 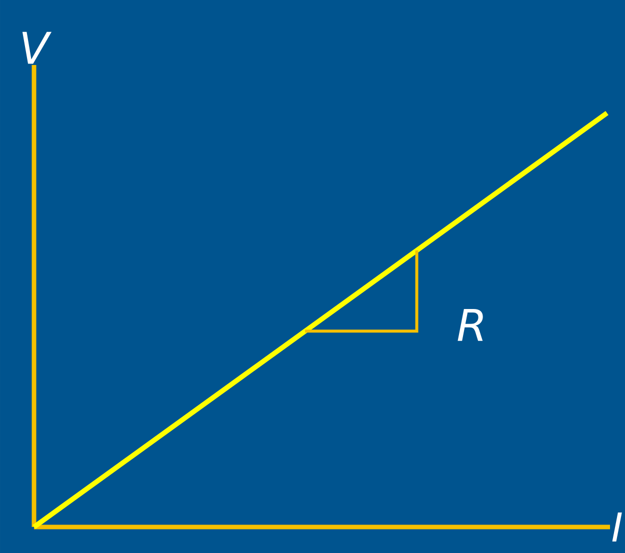 What do you see at coordinates (617, 527) in the screenshot?
I see `x-axis-title: I` at bounding box center [617, 527].